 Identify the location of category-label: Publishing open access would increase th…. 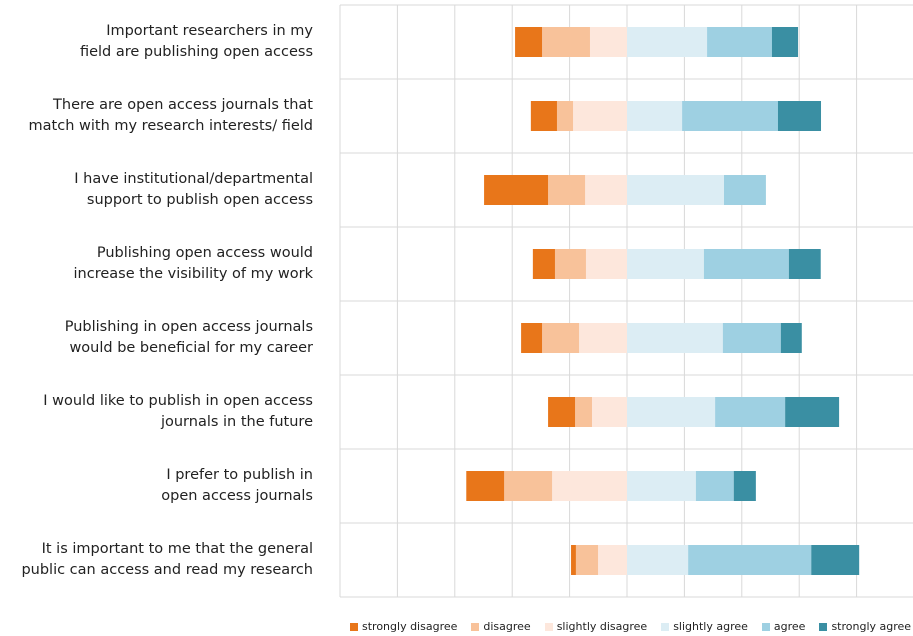
(193, 263).